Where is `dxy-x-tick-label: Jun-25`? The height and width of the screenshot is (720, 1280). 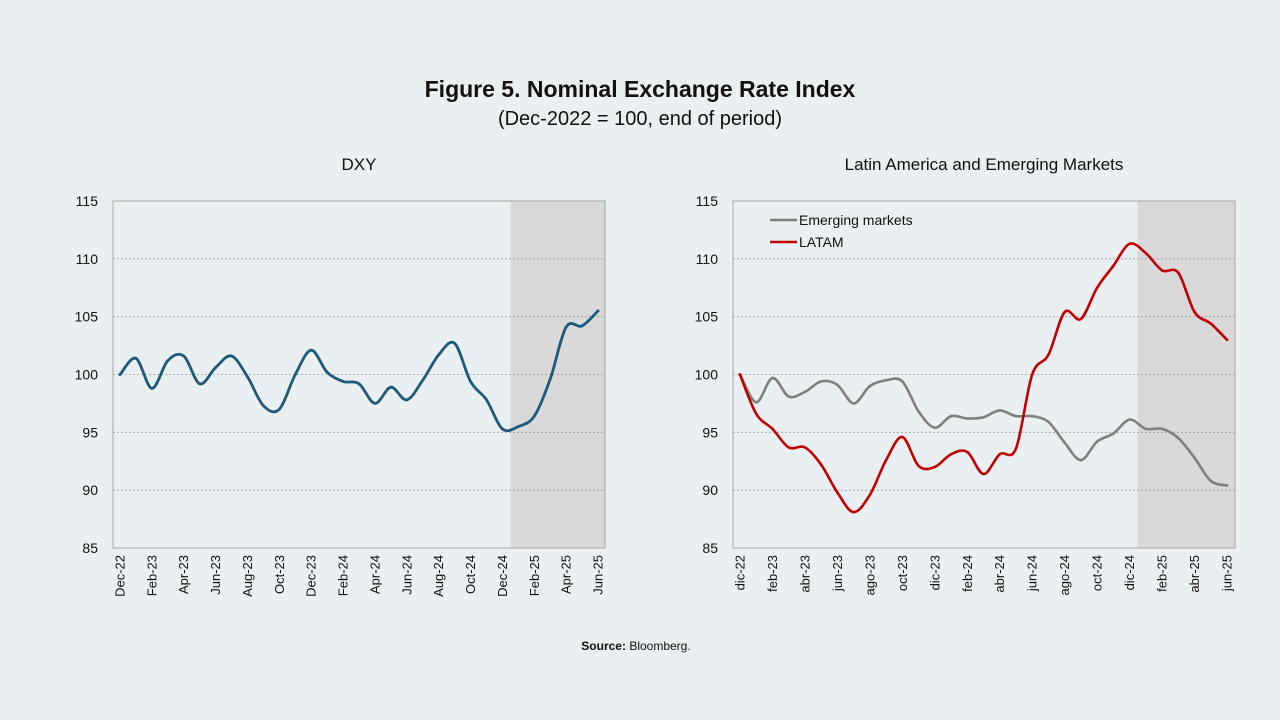
dxy-x-tick-label: Jun-25 is located at coordinates (598, 575).